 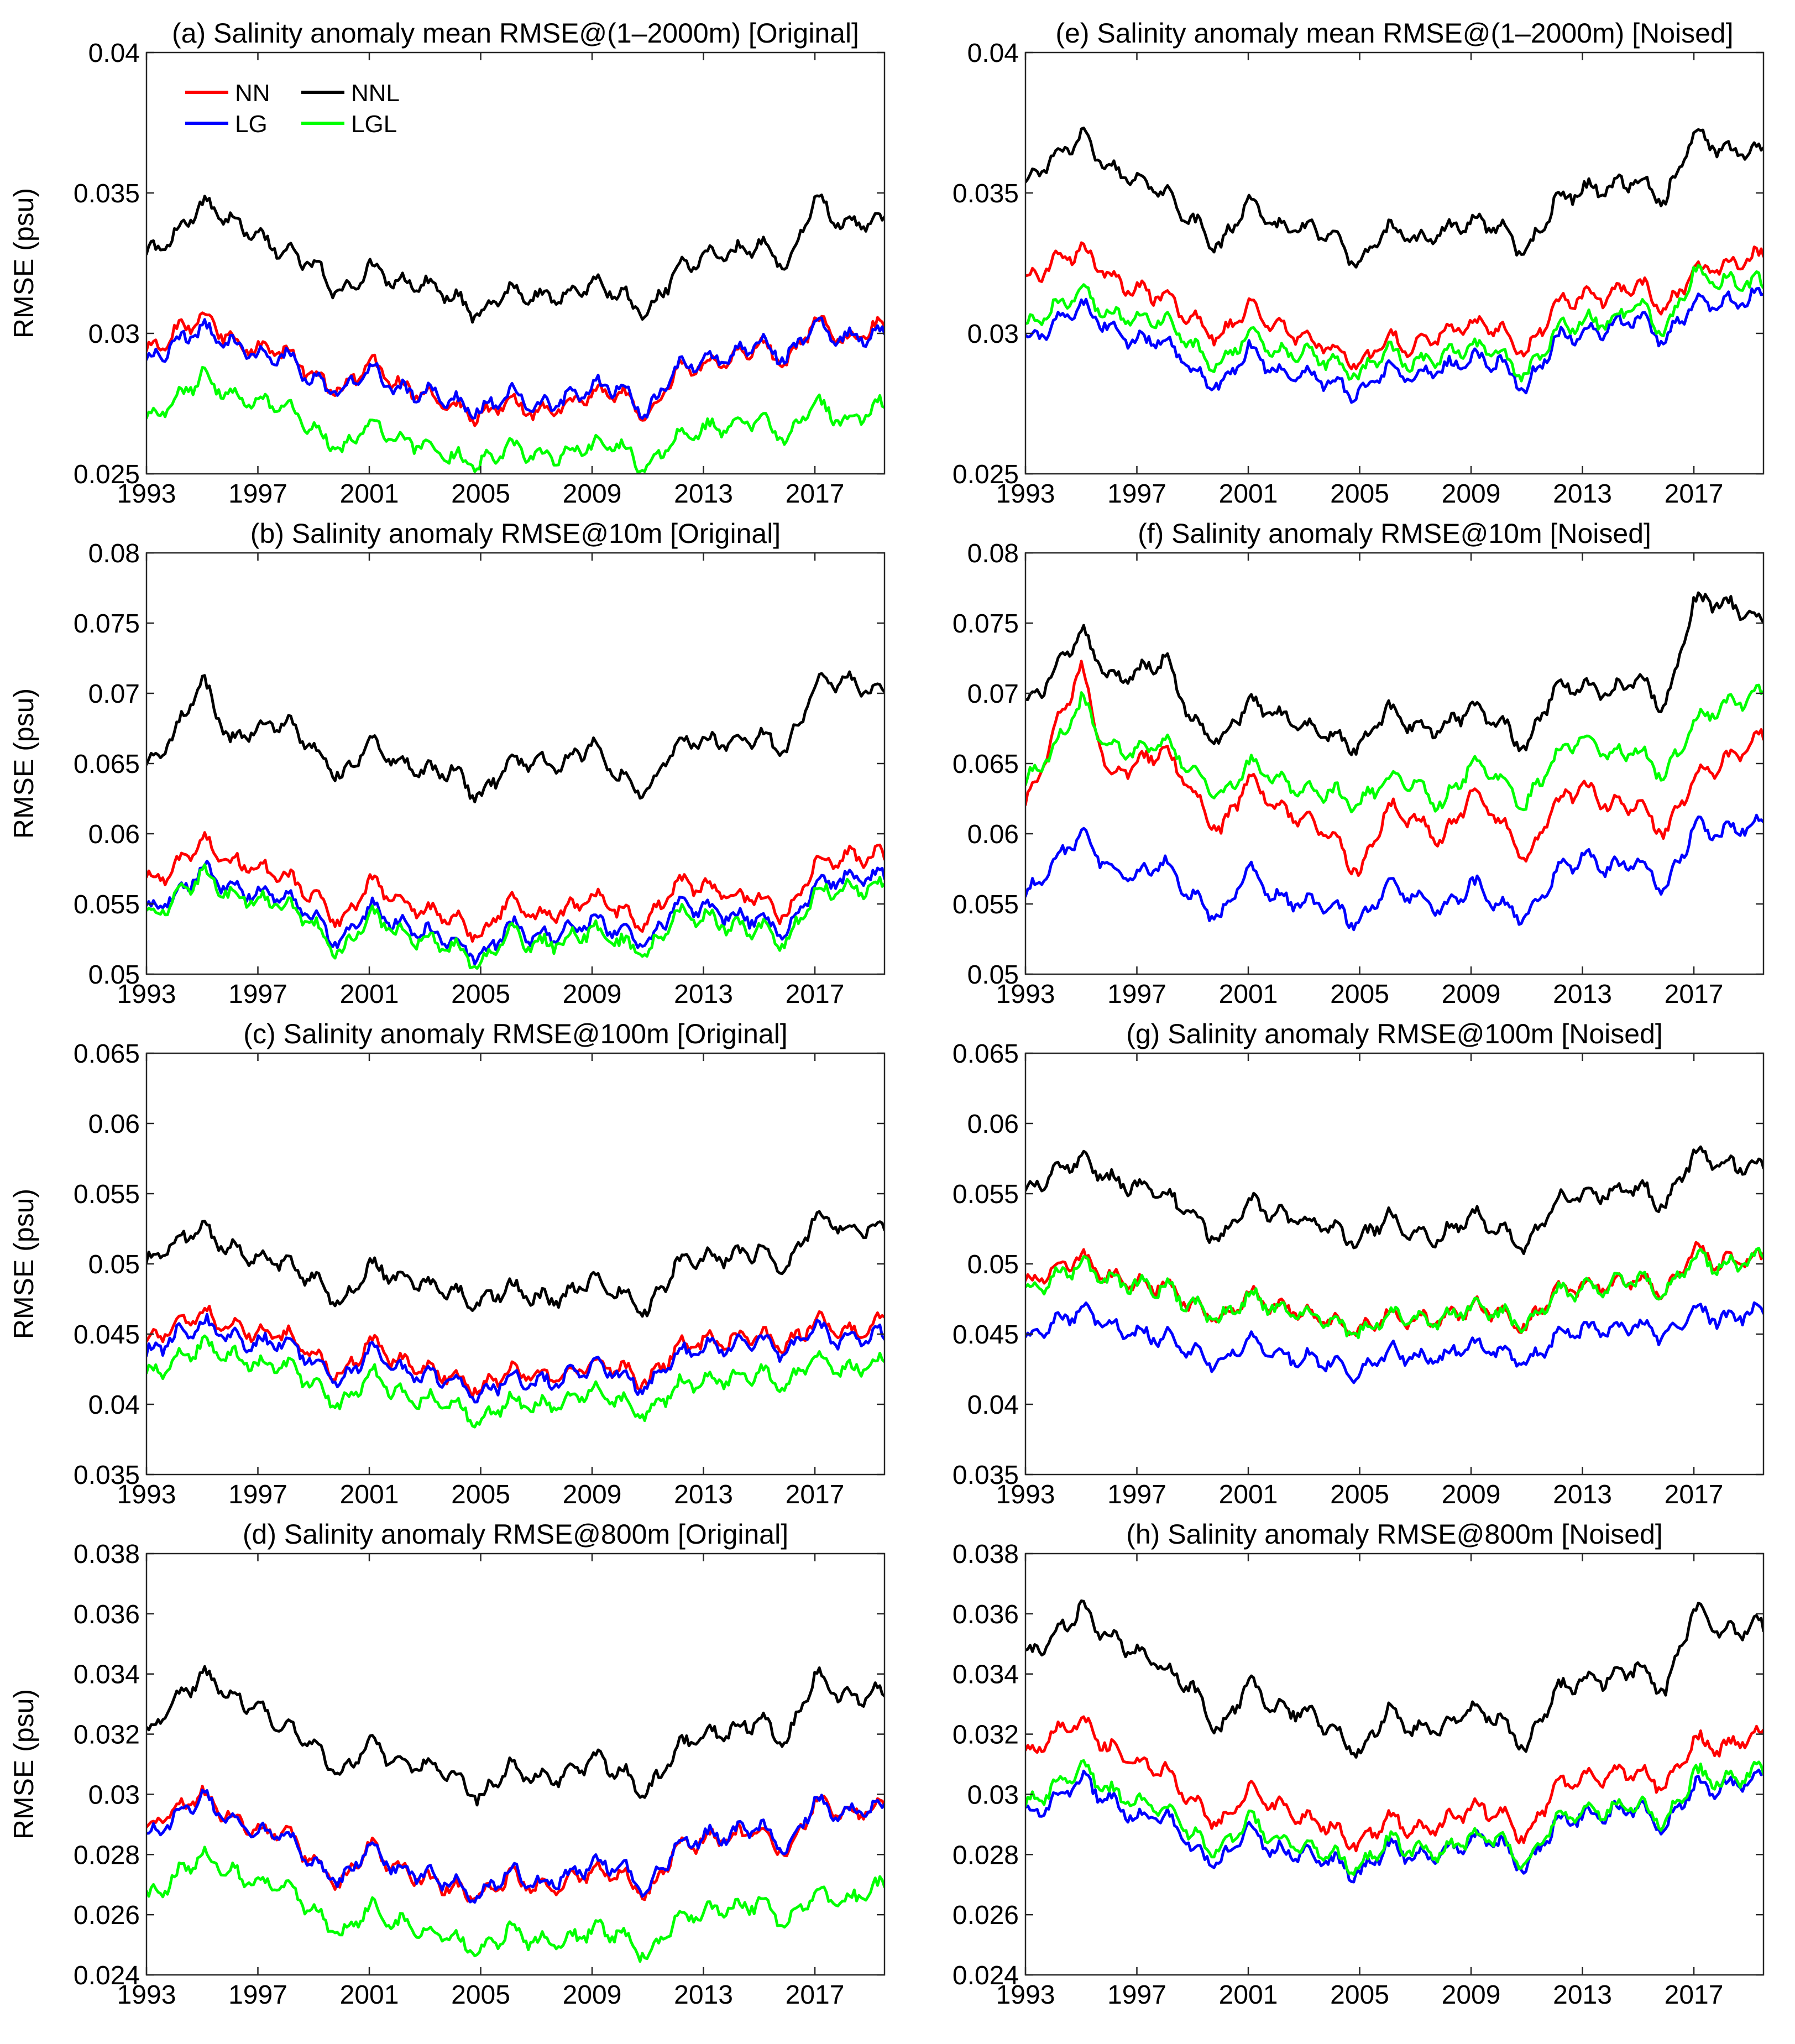 What do you see at coordinates (986, 624) in the screenshot?
I see `y-tick-label: 0.075` at bounding box center [986, 624].